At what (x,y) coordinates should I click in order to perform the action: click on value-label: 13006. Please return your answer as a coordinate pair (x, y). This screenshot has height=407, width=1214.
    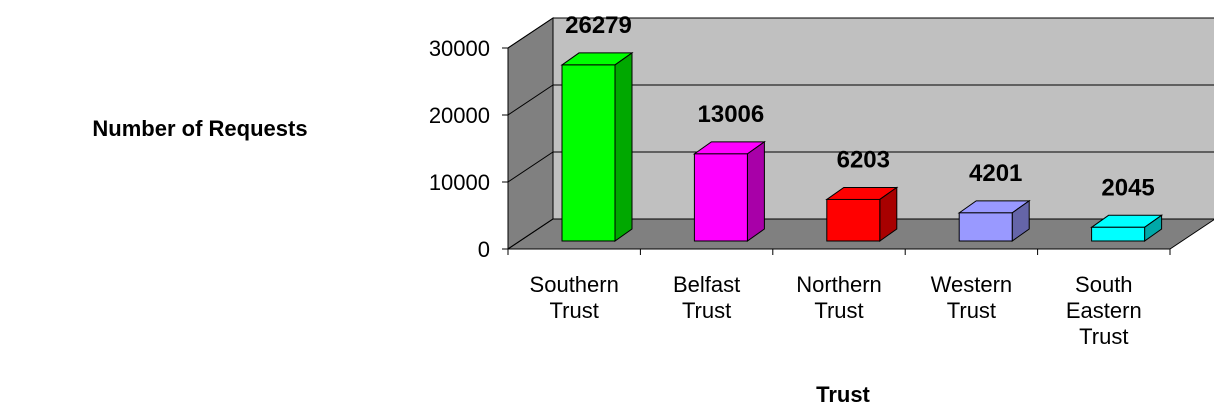
    Looking at the image, I should click on (731, 114).